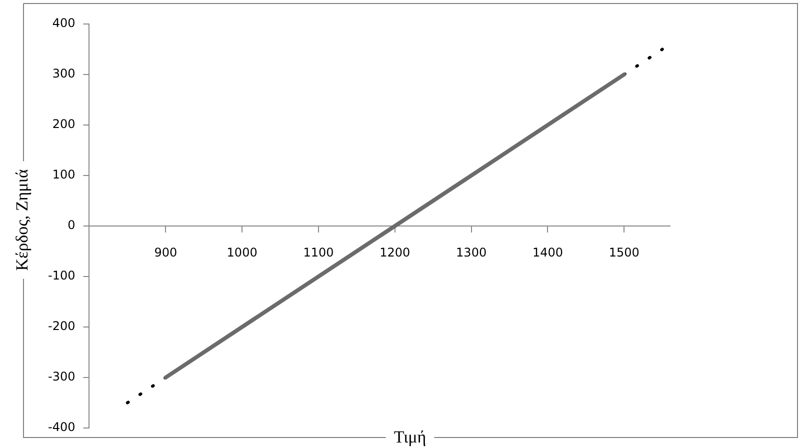 This screenshot has height=448, width=800. I want to click on y-tick-label: 200, so click(64, 124).